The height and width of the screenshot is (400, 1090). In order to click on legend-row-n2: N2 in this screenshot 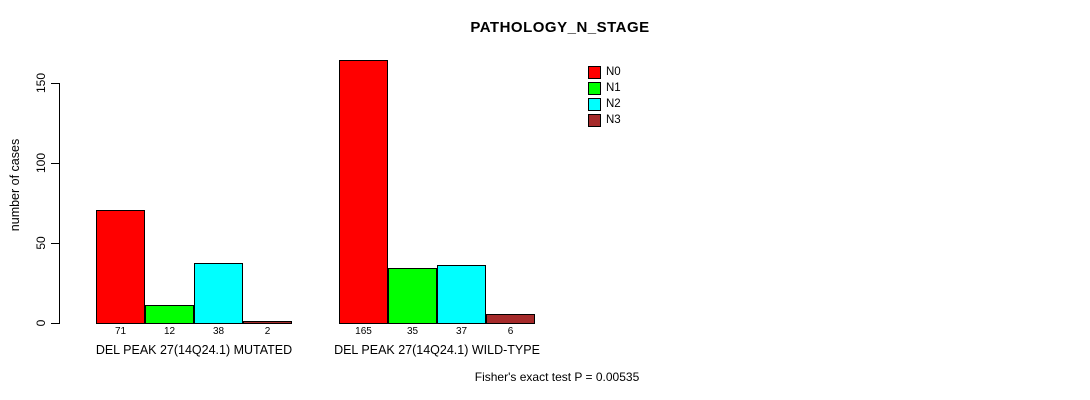, I will do `click(604, 104)`.